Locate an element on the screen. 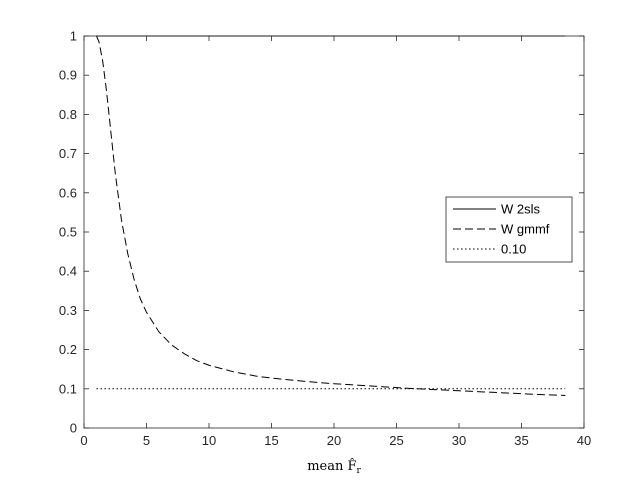 This screenshot has width=642, height=481. y-tick-label: 0.2 is located at coordinates (68, 349).